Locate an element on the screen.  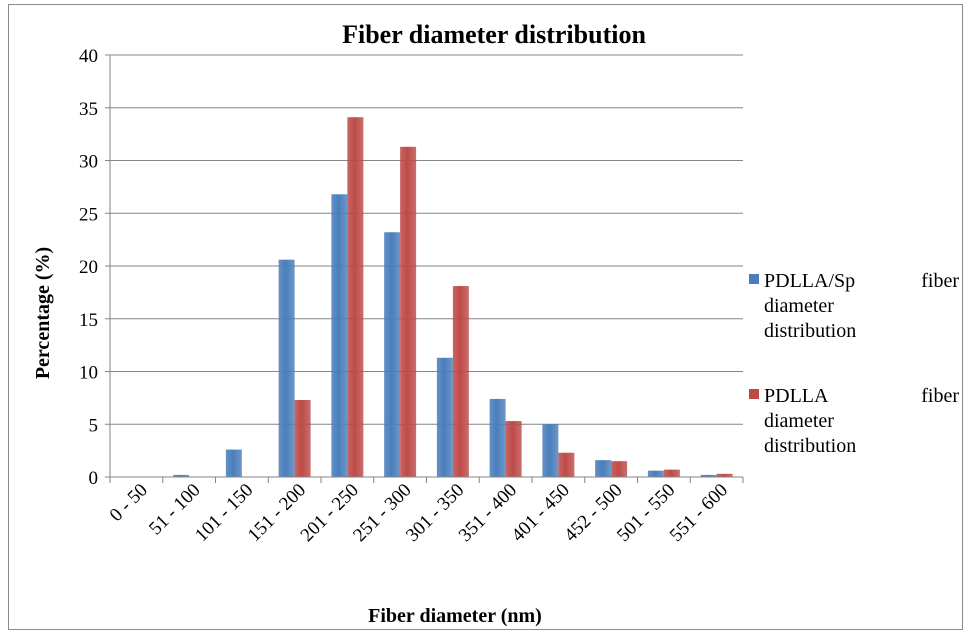
y-tick-label: 15 is located at coordinates (88, 320).